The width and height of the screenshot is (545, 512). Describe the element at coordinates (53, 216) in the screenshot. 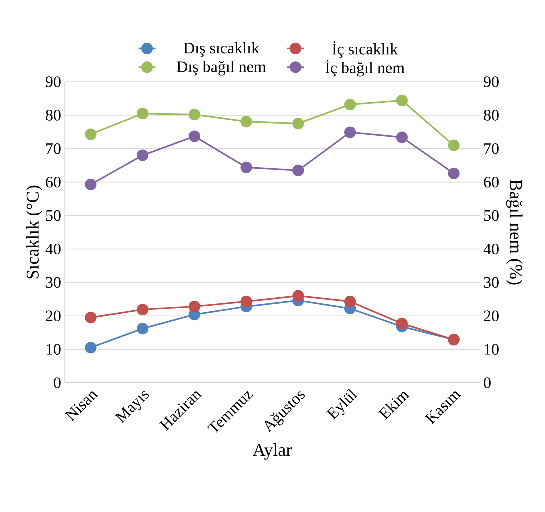

I see `y-tick-label: 50` at that location.